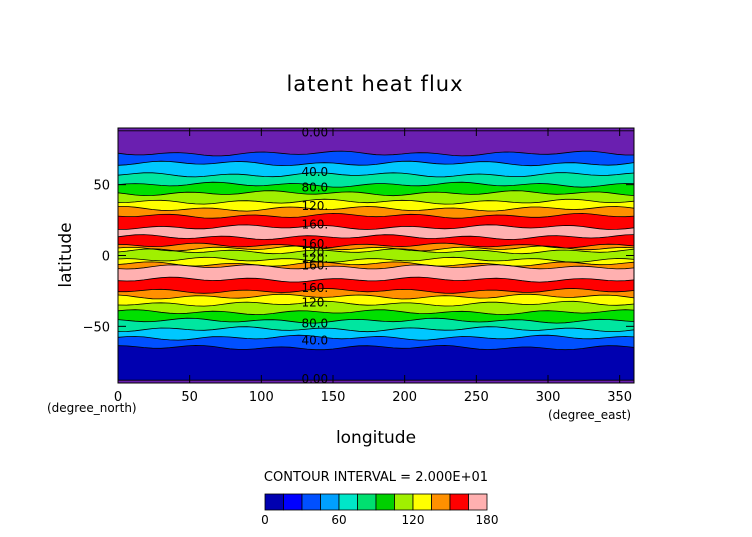 Image resolution: width=752 pixels, height=537 pixels. Describe the element at coordinates (265, 520) in the screenshot. I see `colorbar-tick-label: 0` at that location.